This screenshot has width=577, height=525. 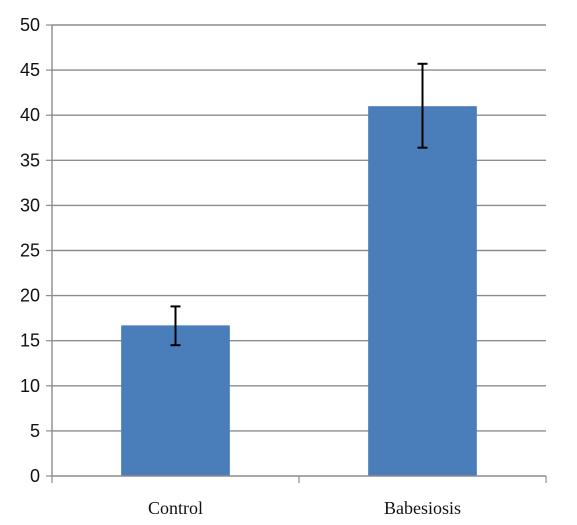 What do you see at coordinates (30, 341) in the screenshot?
I see `y-tick-label: 15` at bounding box center [30, 341].